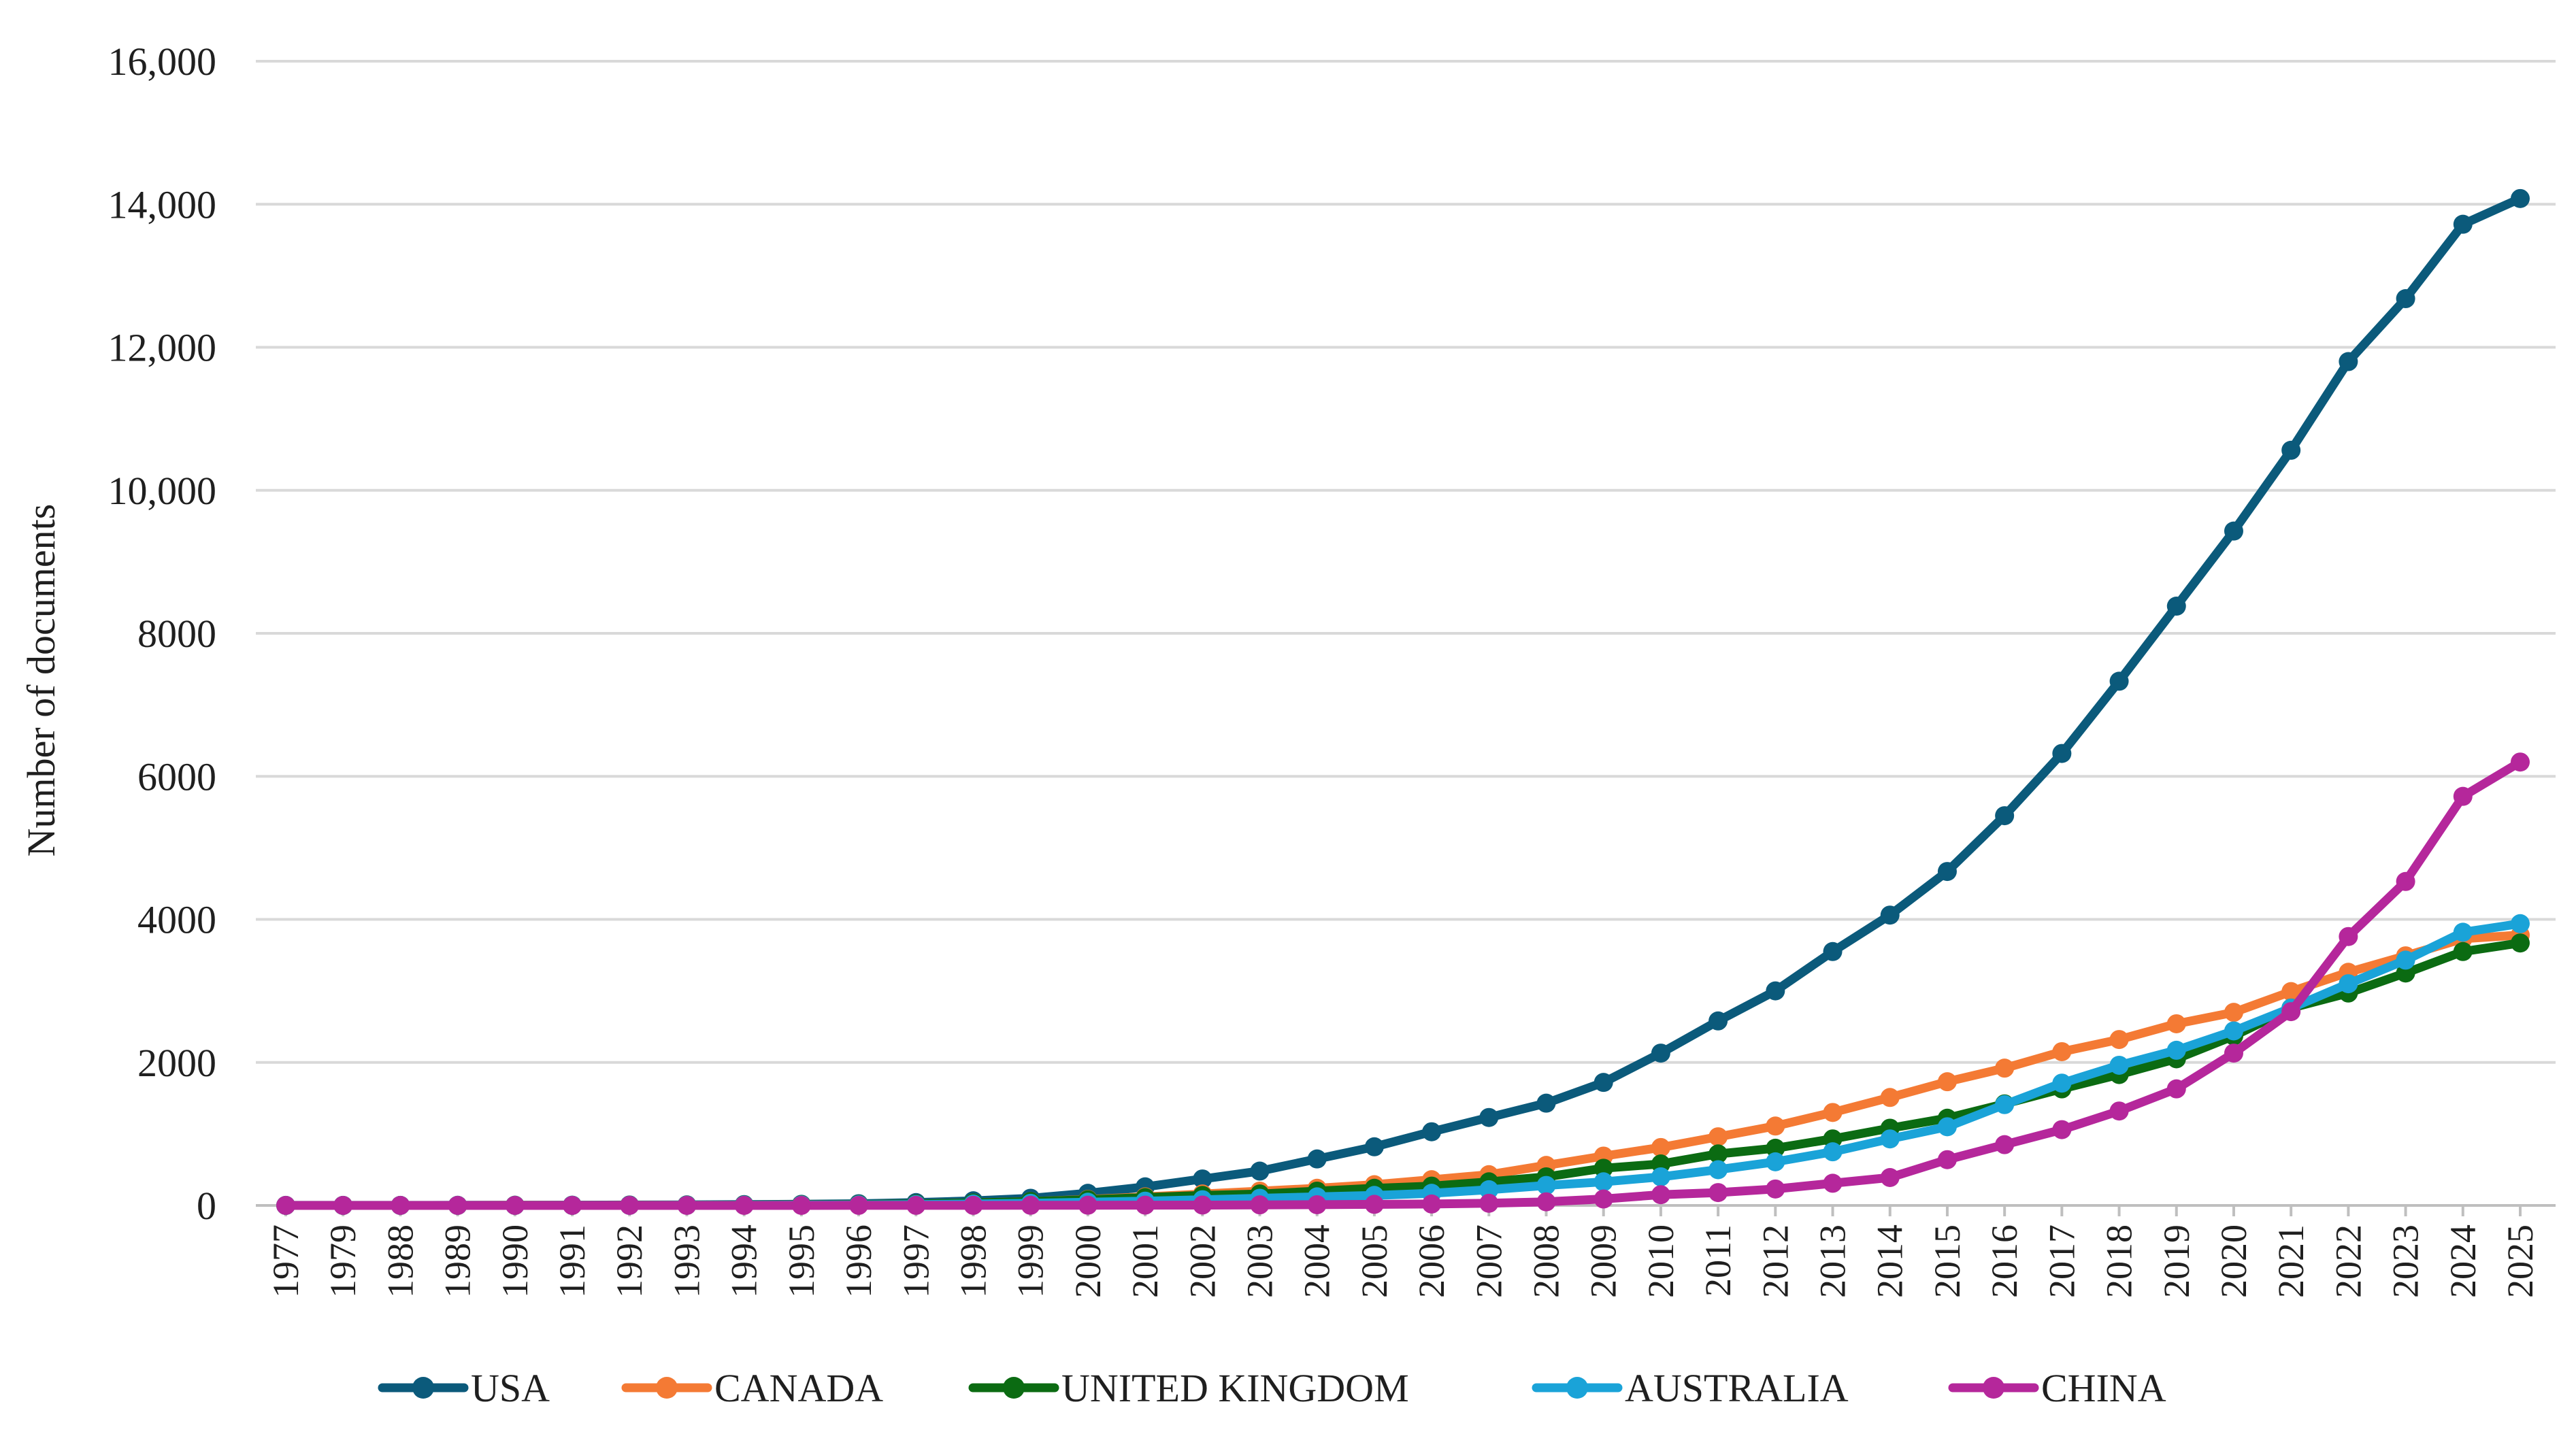 Image resolution: width=2576 pixels, height=1434 pixels. I want to click on x-tick-label: 2020, so click(2233, 1261).